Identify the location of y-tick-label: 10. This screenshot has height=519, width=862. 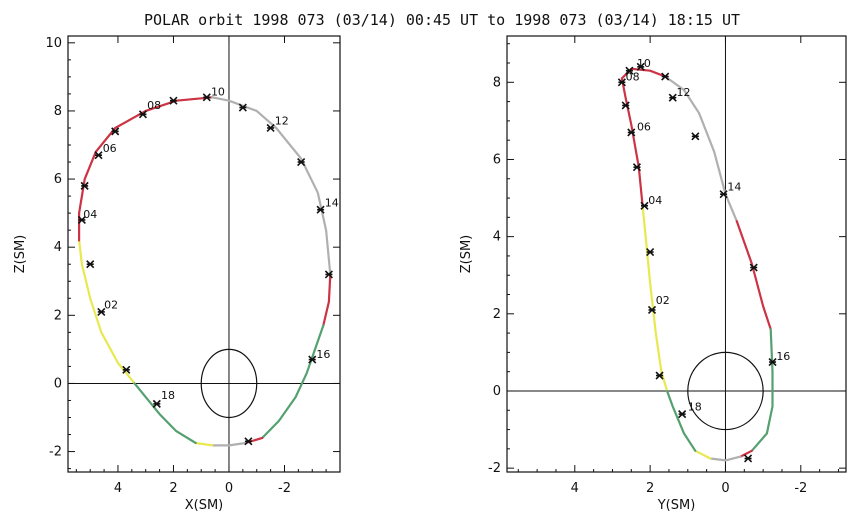
(53, 43).